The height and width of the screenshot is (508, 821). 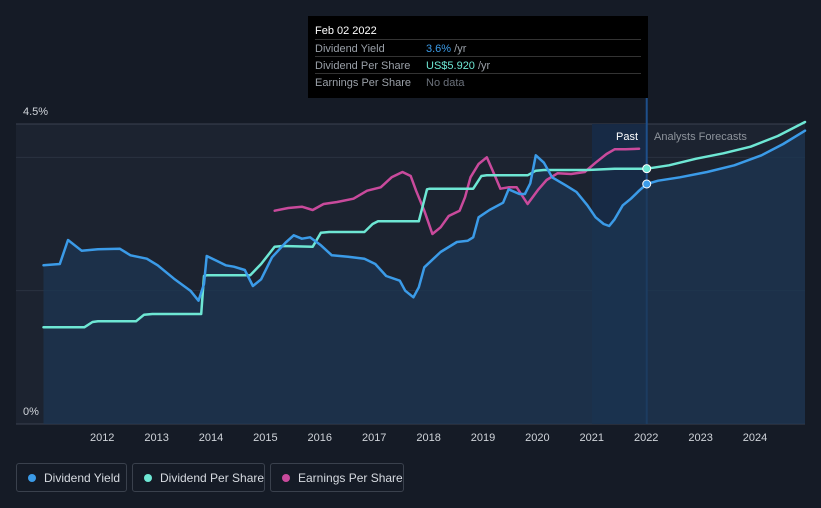 What do you see at coordinates (439, 49) in the screenshot?
I see `tooltip-value-number: 3.6%` at bounding box center [439, 49].